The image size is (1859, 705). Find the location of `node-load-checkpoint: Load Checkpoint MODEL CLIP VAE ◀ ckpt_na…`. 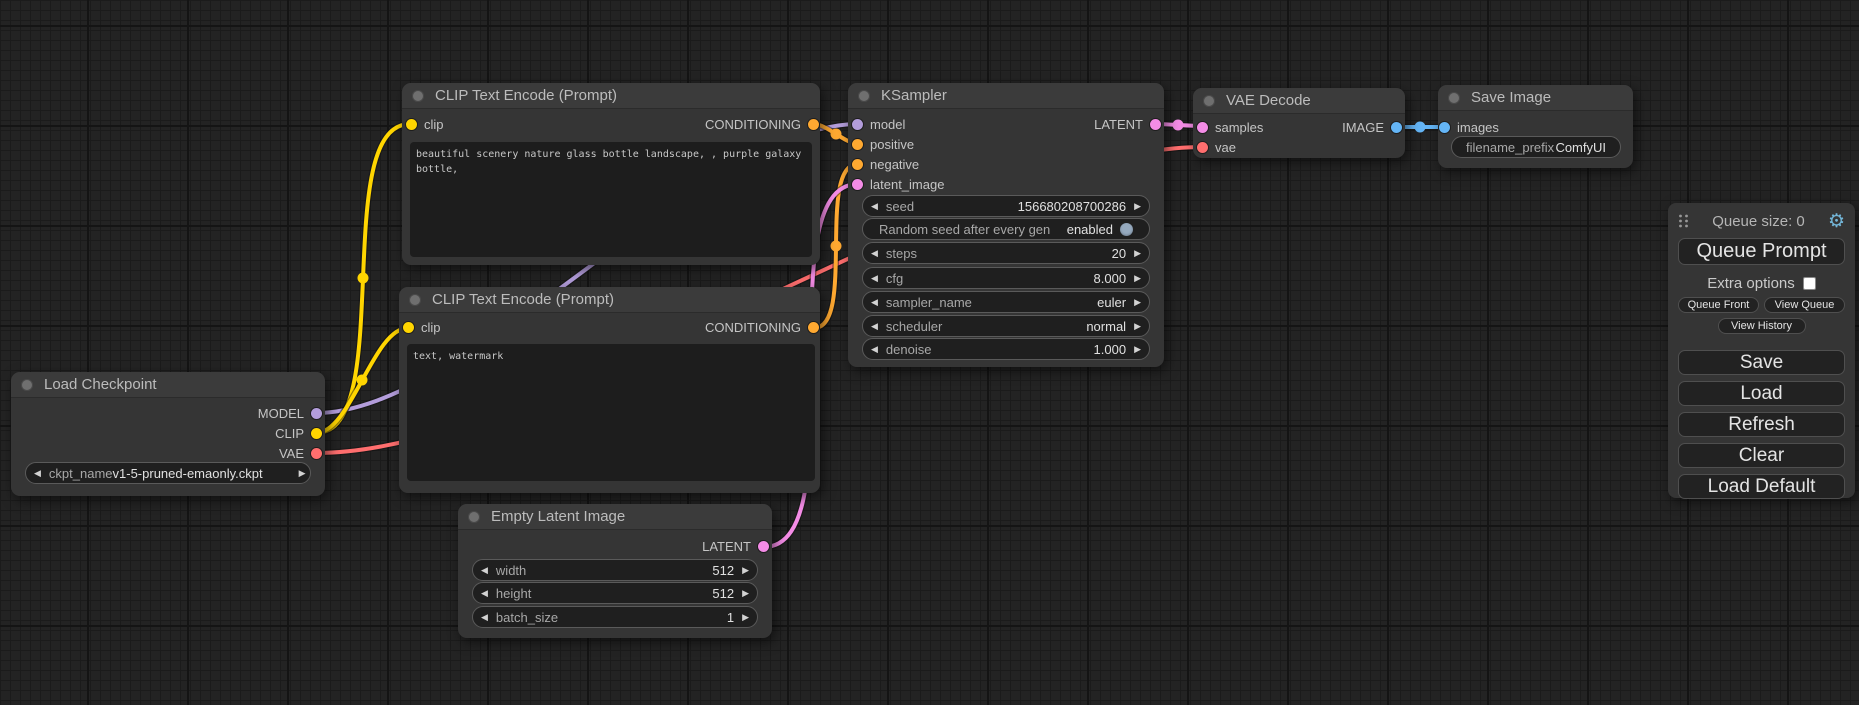

node-load-checkpoint: Load Checkpoint MODEL CLIP VAE ◀ ckpt_na… is located at coordinates (168, 434).